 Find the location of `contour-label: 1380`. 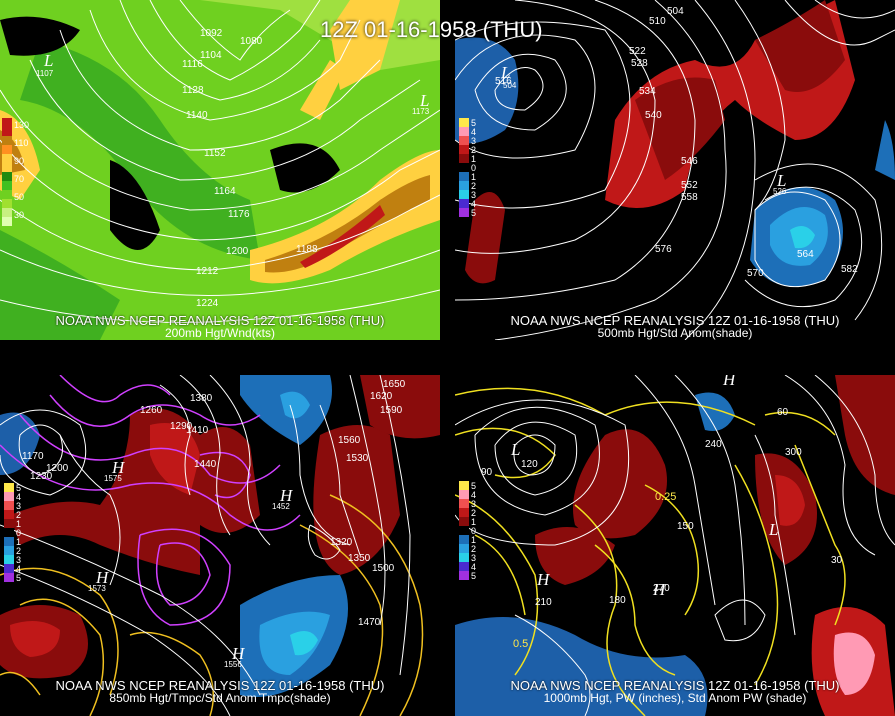

contour-label: 1380 is located at coordinates (201, 398).